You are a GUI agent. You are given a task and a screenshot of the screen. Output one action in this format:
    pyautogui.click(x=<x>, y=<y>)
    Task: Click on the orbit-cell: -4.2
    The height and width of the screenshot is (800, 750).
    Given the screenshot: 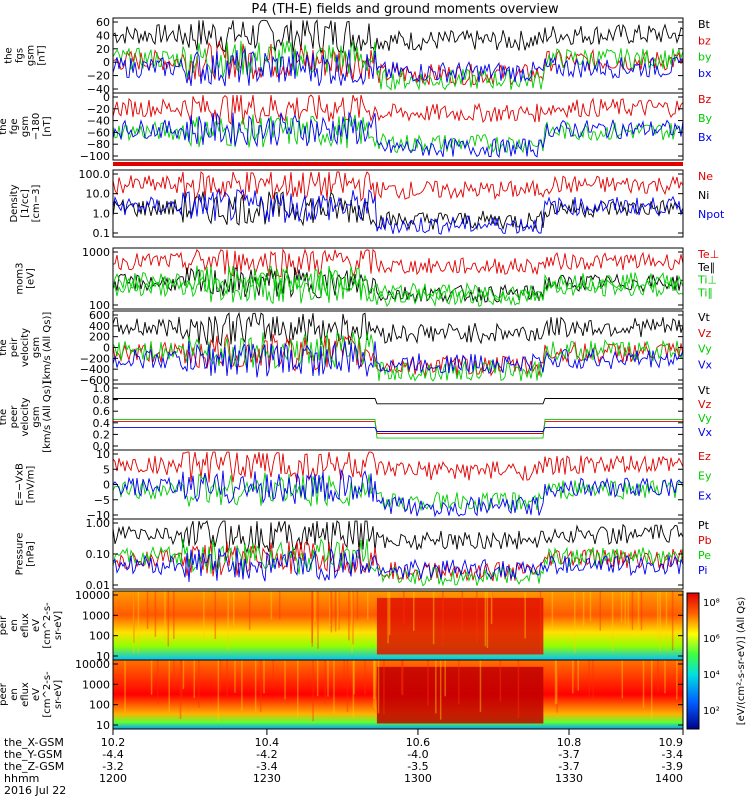 What is the action you would take?
    pyautogui.click(x=266, y=754)
    